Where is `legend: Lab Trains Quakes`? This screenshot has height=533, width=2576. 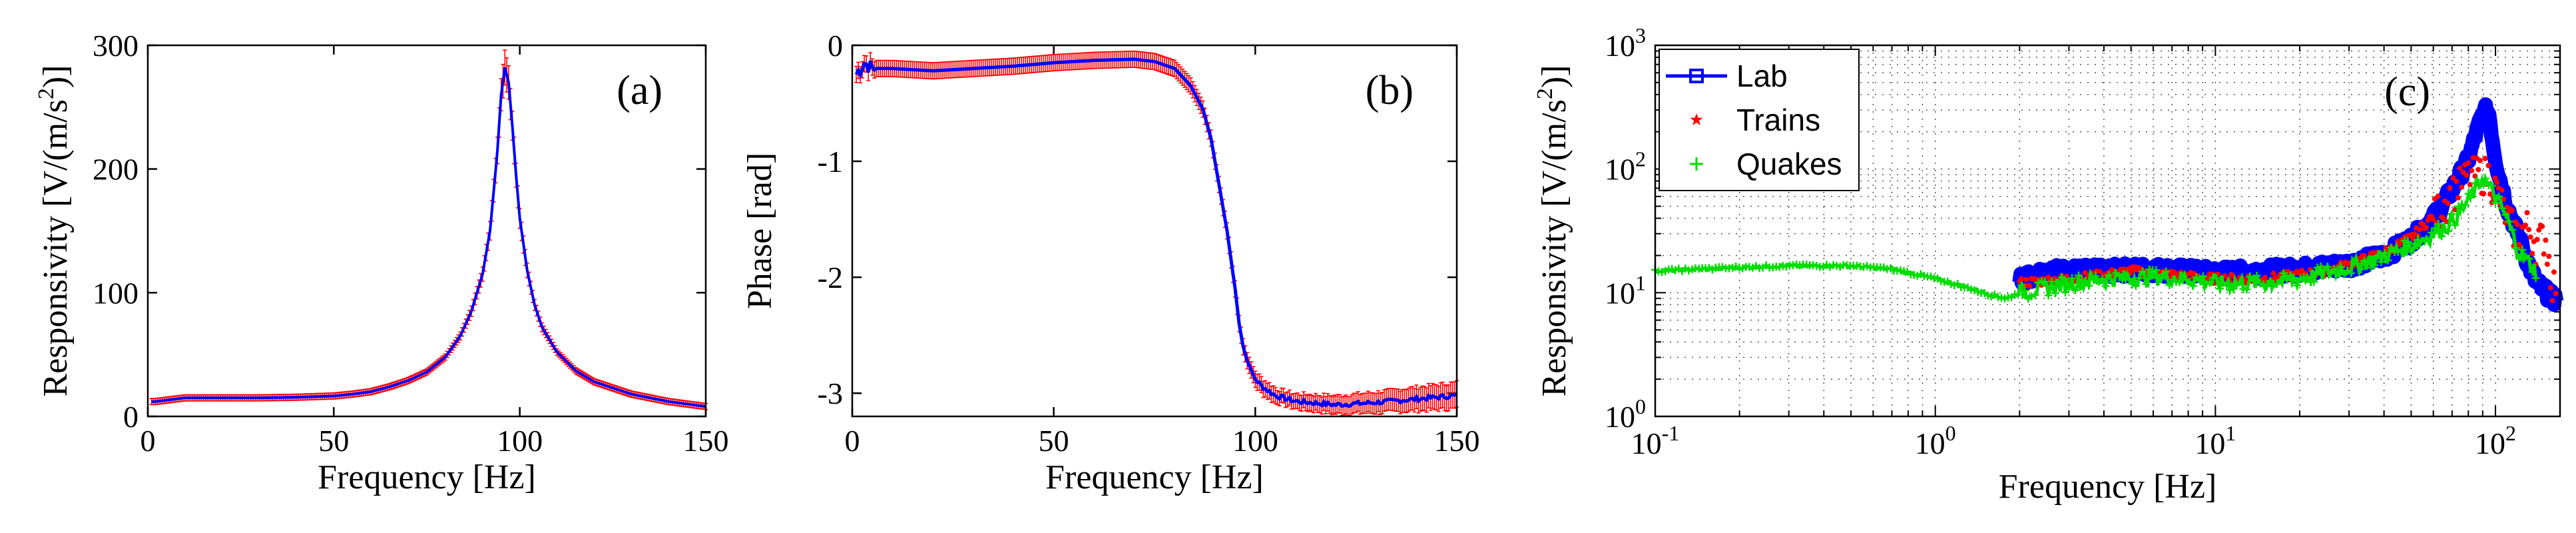
legend: Lab Trains Quakes is located at coordinates (1760, 120).